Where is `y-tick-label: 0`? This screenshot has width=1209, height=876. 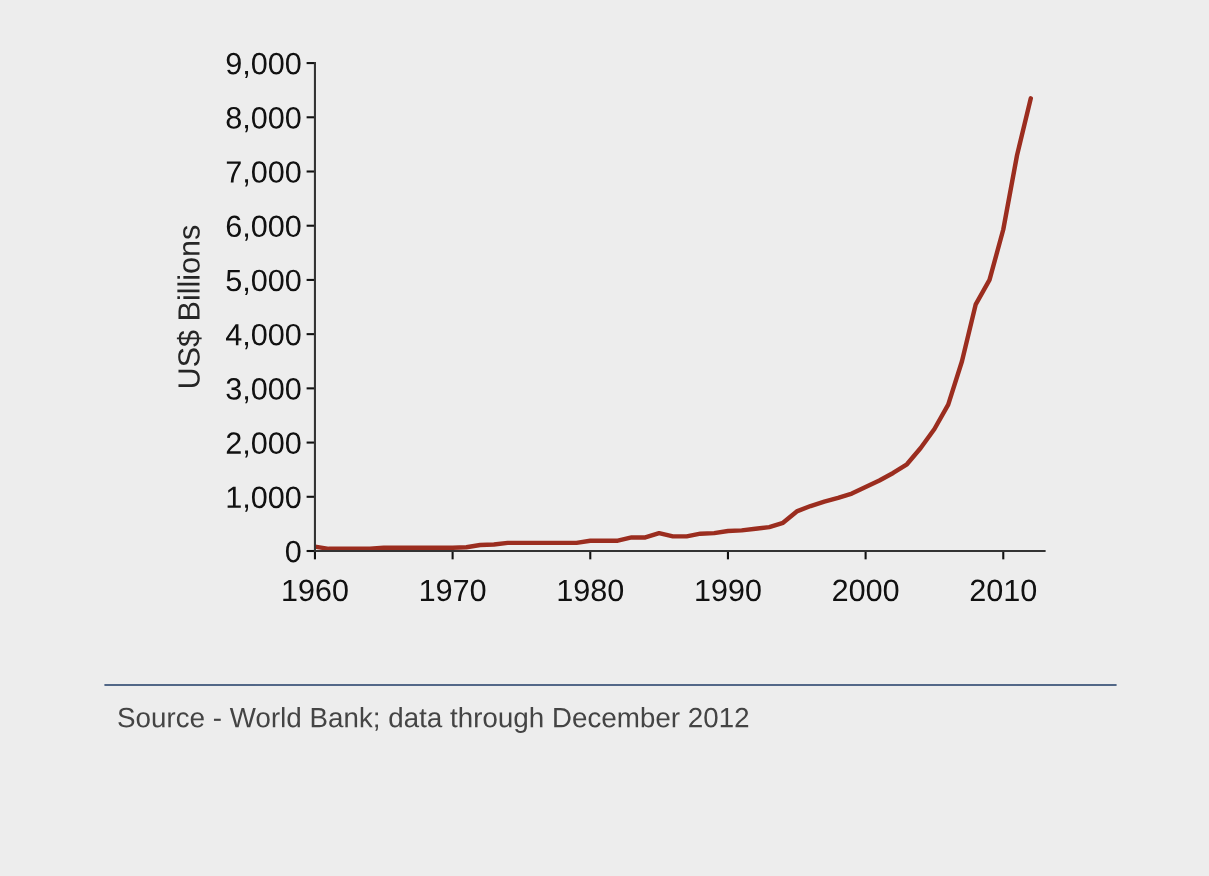 y-tick-label: 0 is located at coordinates (293, 551).